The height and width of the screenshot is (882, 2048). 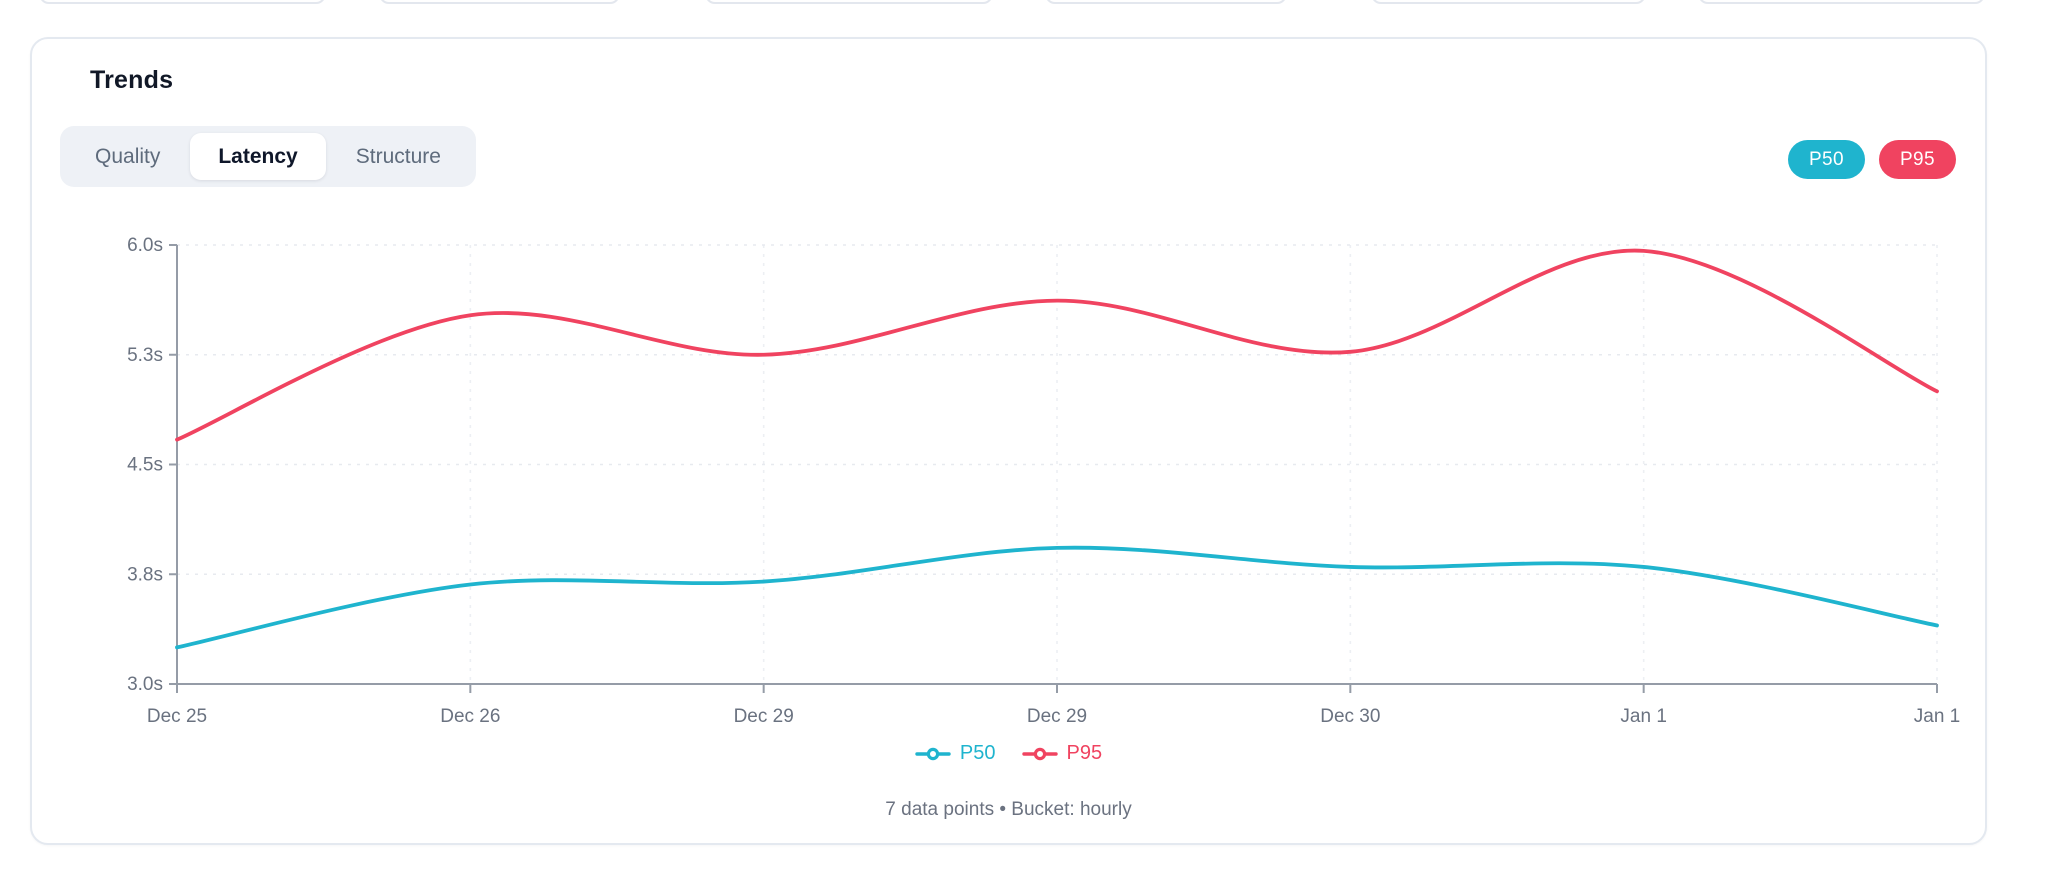 What do you see at coordinates (1350, 716) in the screenshot?
I see `svg-text: Dec 30` at bounding box center [1350, 716].